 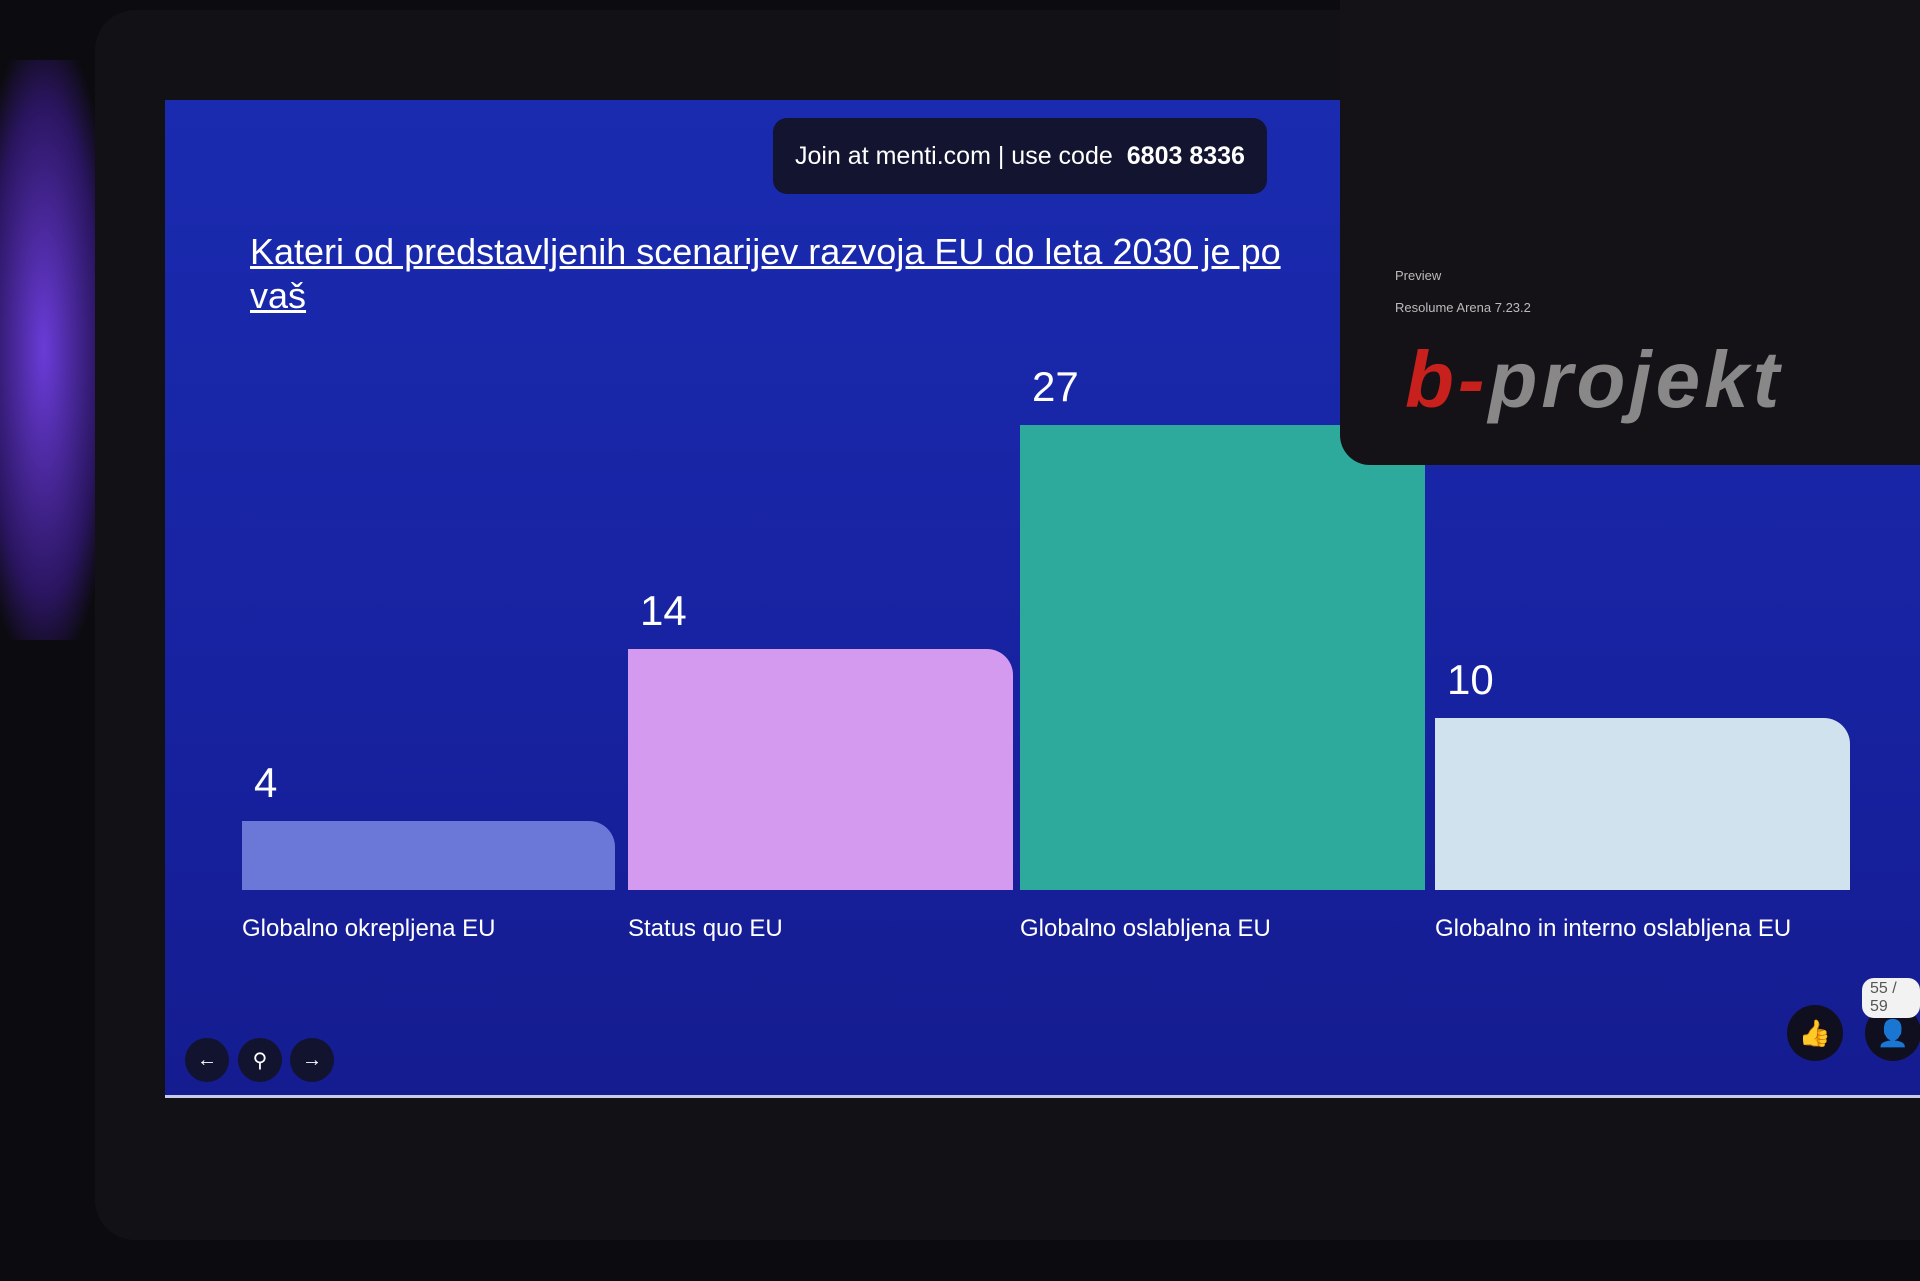 I want to click on person-icon: 👤, so click(x=1893, y=1032).